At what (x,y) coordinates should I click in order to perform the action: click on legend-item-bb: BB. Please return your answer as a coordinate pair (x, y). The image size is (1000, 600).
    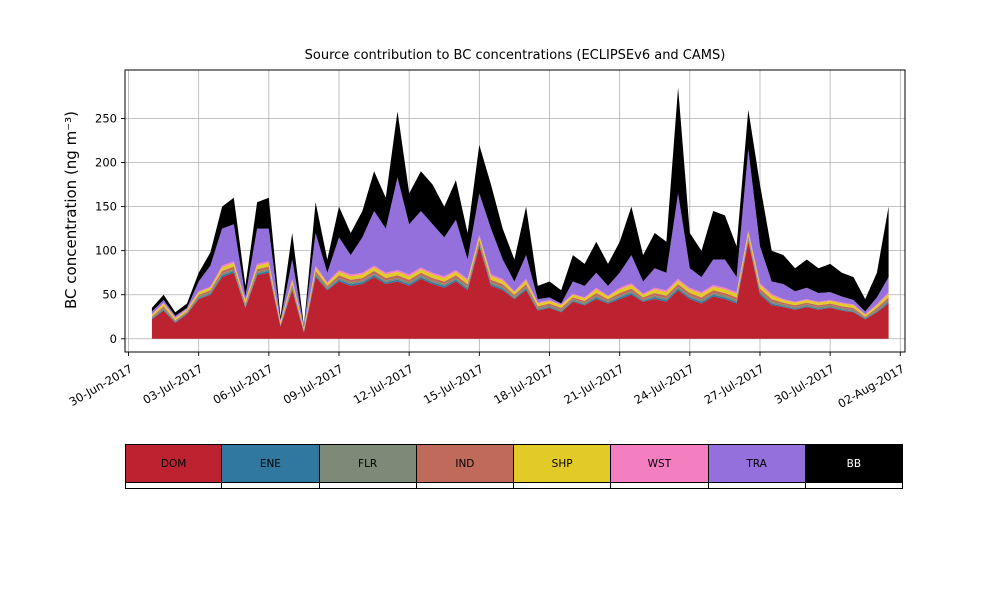
    Looking at the image, I should click on (853, 466).